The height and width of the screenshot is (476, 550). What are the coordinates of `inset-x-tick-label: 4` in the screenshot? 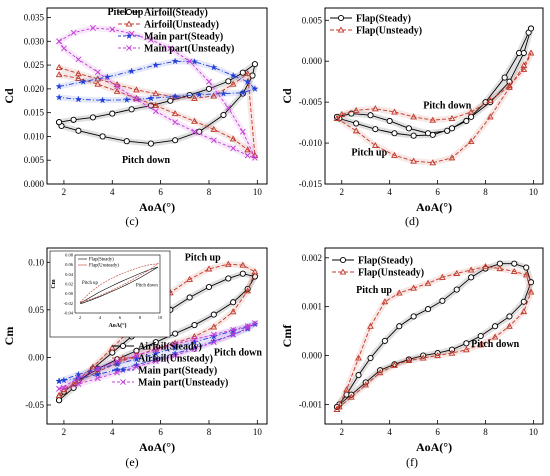 It's located at (100, 317).